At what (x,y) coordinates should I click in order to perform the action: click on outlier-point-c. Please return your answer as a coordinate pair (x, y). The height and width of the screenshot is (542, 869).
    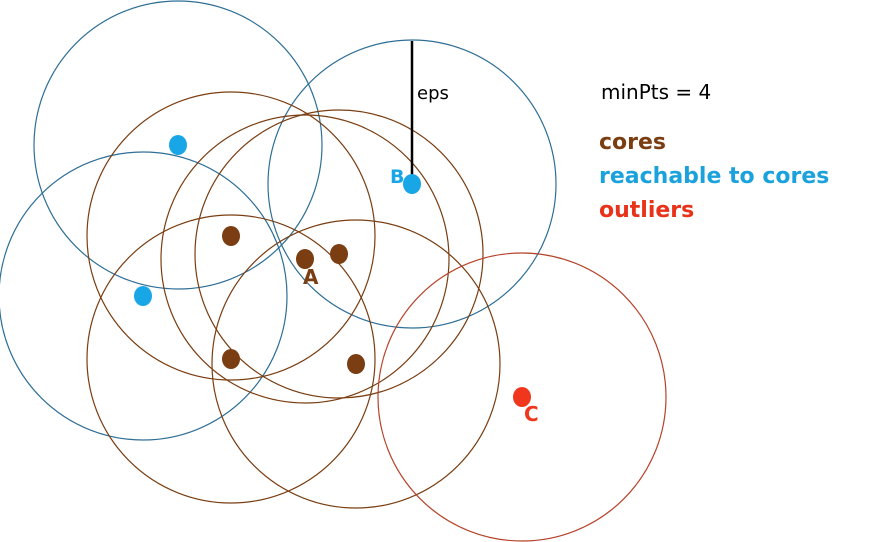
    Looking at the image, I should click on (522, 397).